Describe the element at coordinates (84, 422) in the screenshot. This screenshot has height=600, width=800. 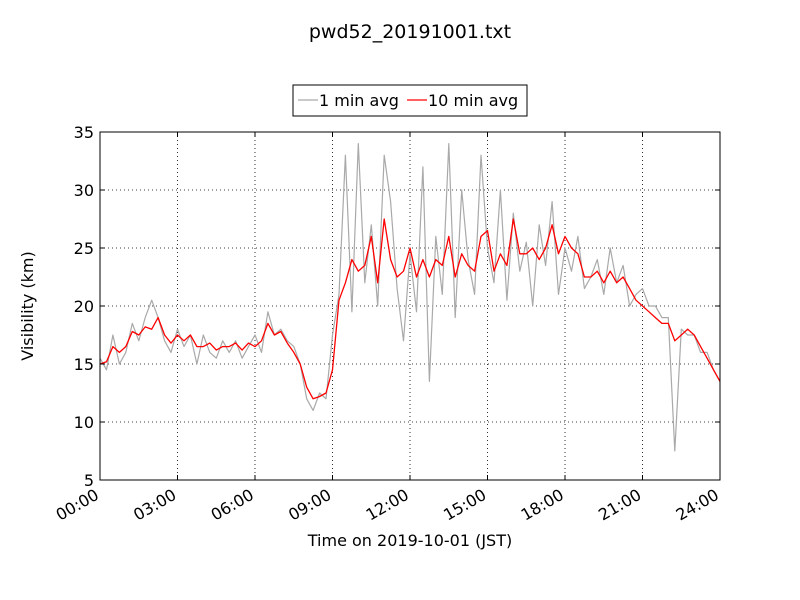
I see `y-tick-label: 10` at that location.